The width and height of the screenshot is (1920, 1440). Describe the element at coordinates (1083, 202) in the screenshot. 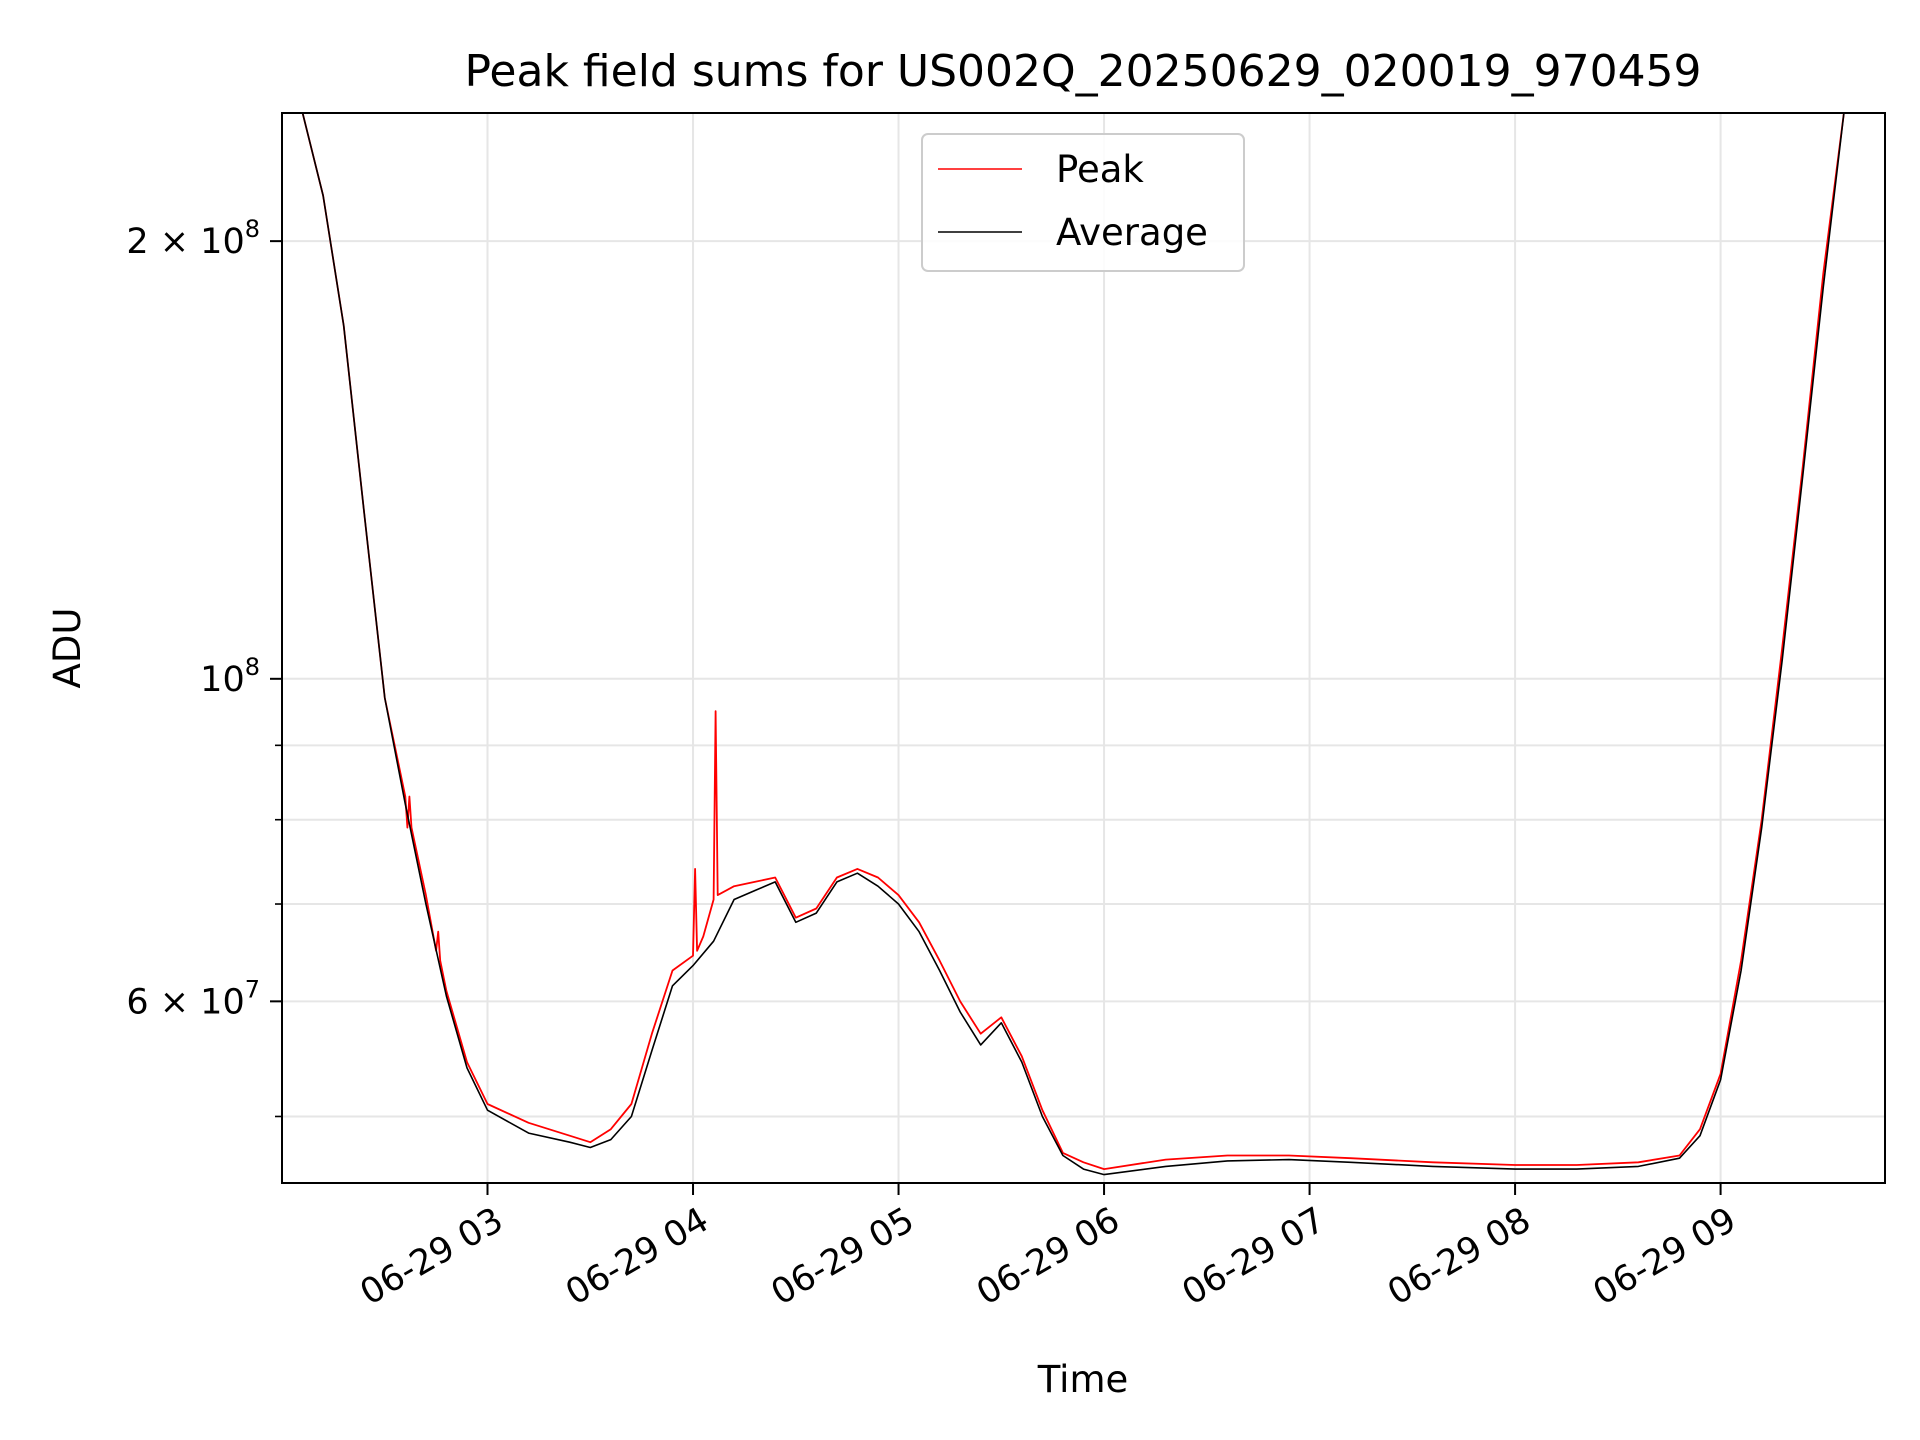

I see `legend: Peak Average` at that location.